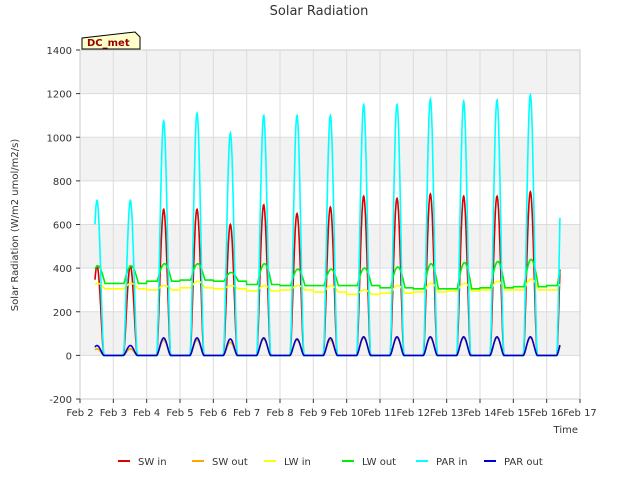  Describe the element at coordinates (330, 462) in the screenshot. I see `legend: SW in SW out LW in LW out PAR in PAR out` at that location.